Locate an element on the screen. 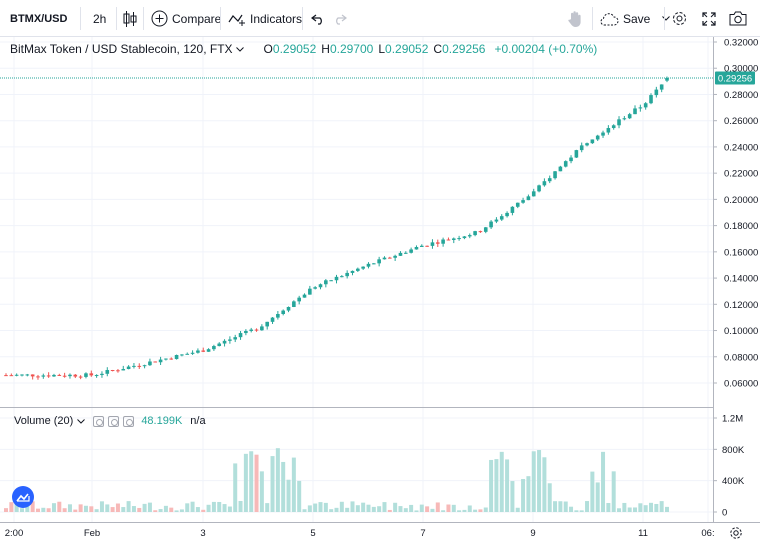 The height and width of the screenshot is (546, 760). interval-button: 2h is located at coordinates (99, 18).